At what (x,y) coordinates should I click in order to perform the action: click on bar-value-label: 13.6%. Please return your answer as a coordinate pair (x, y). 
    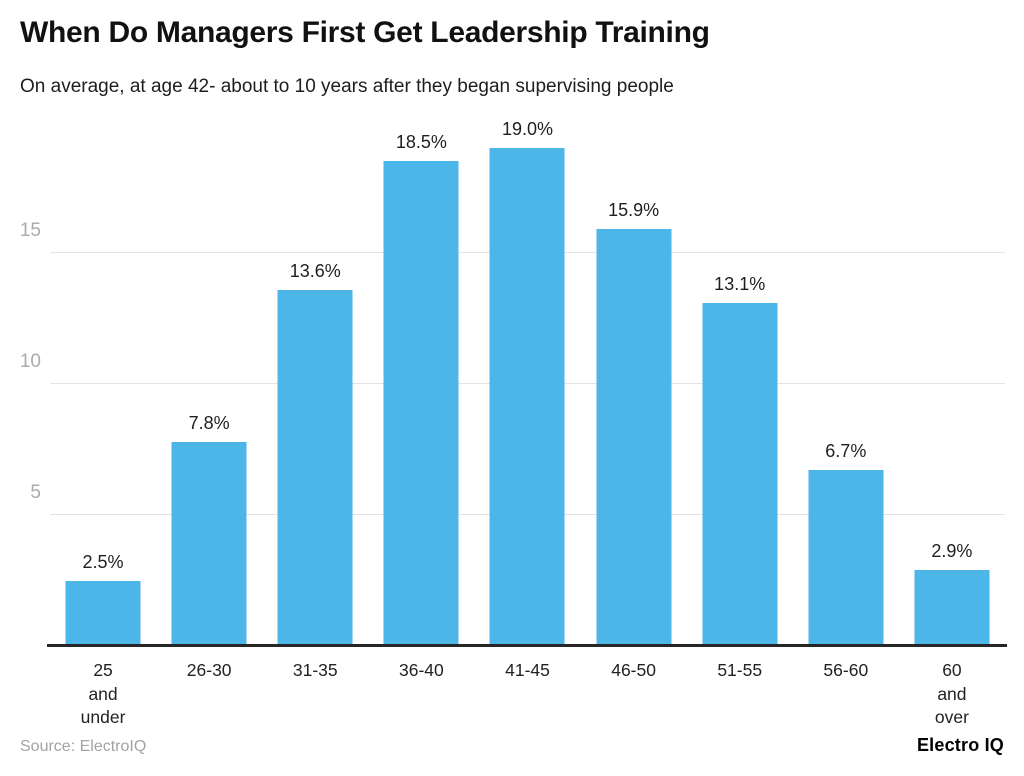
    Looking at the image, I should click on (315, 270).